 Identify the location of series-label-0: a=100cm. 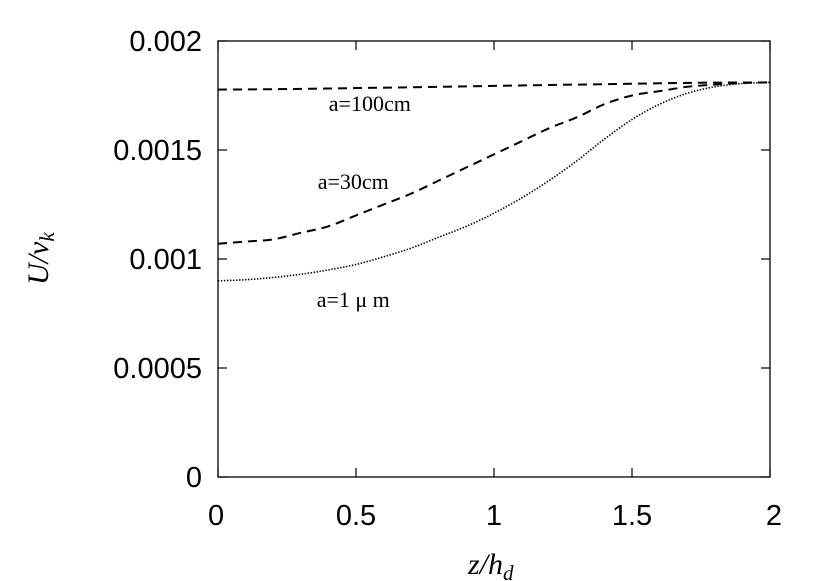
(370, 103).